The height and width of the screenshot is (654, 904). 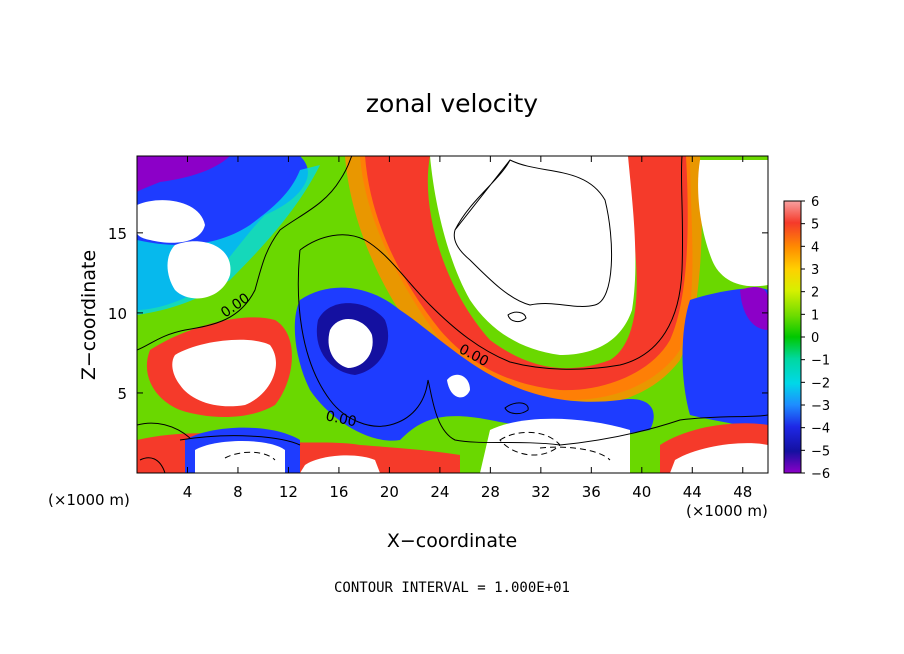 I want to click on colorbar-tick-label: 2, so click(x=815, y=293).